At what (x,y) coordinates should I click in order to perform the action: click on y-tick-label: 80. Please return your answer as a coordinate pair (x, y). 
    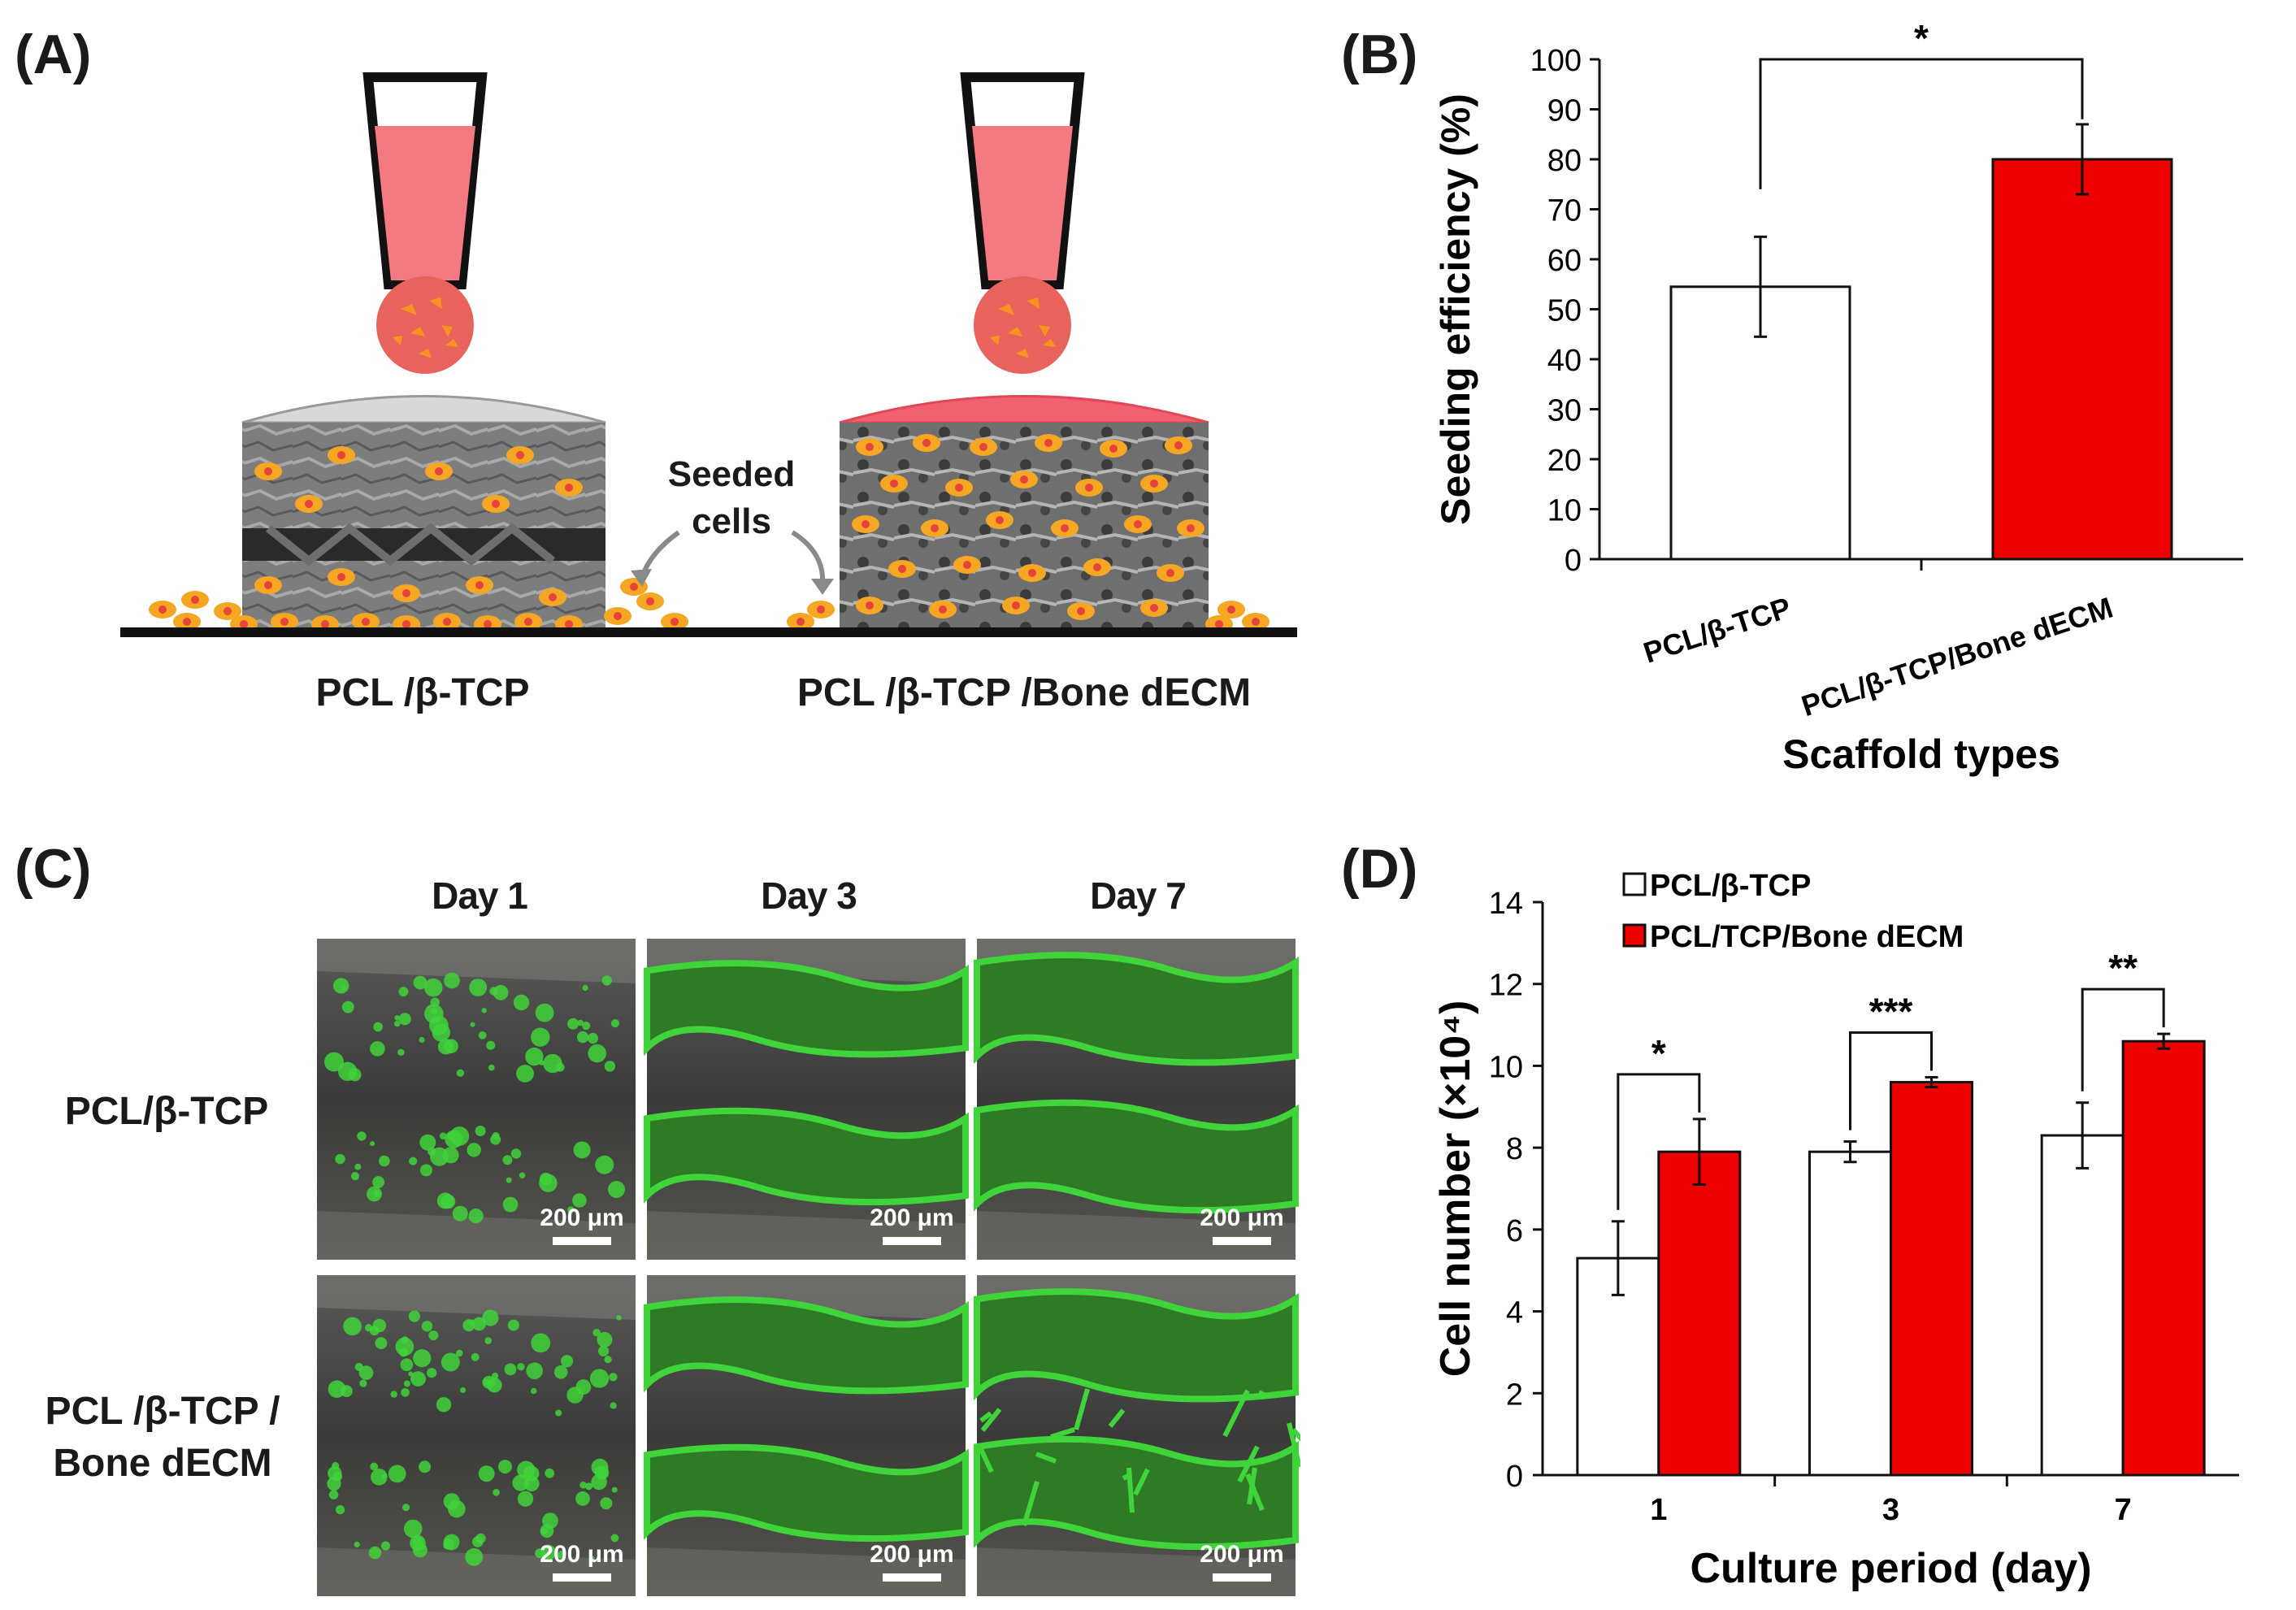
    Looking at the image, I should click on (1564, 161).